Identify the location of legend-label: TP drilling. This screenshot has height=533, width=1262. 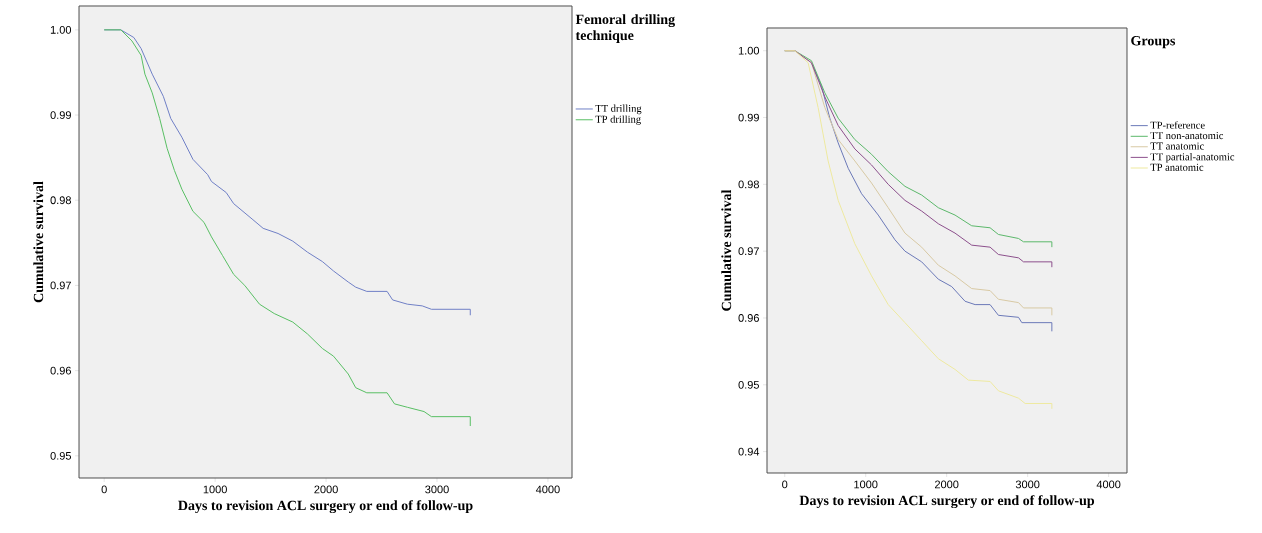
(618, 120).